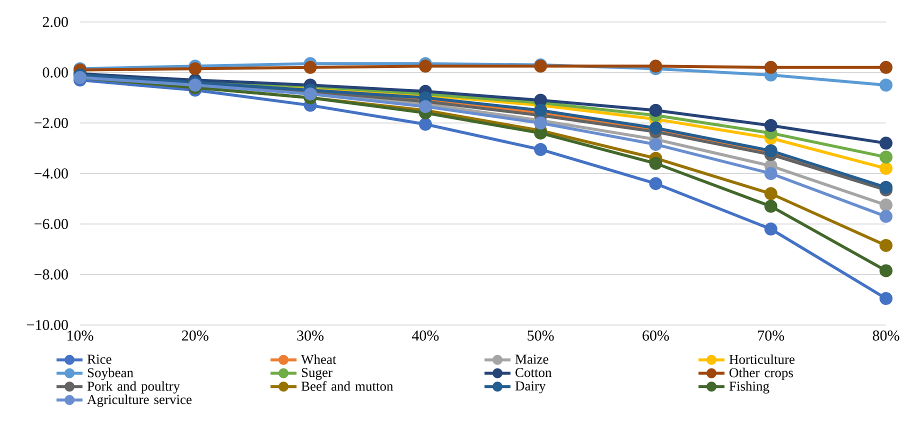 The width and height of the screenshot is (906, 448). I want to click on y-tick-label: −10.00, so click(47, 325).